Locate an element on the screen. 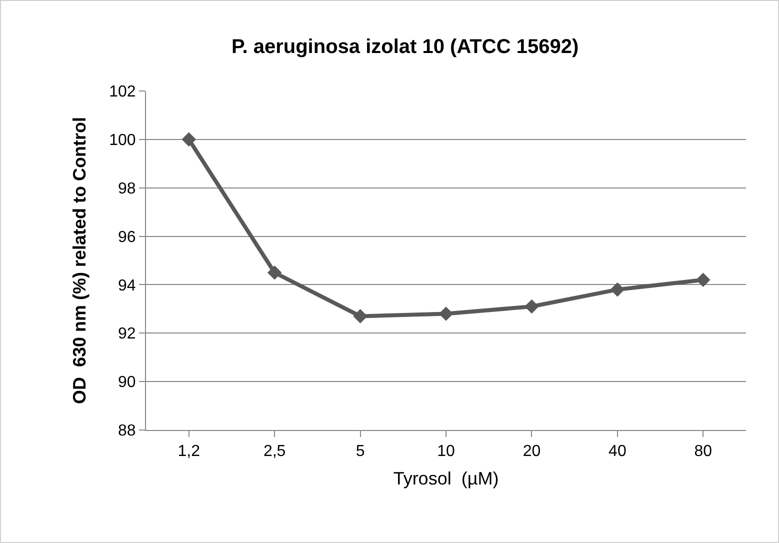 The height and width of the screenshot is (543, 779). x-tick-label: 1,2 is located at coordinates (189, 451).